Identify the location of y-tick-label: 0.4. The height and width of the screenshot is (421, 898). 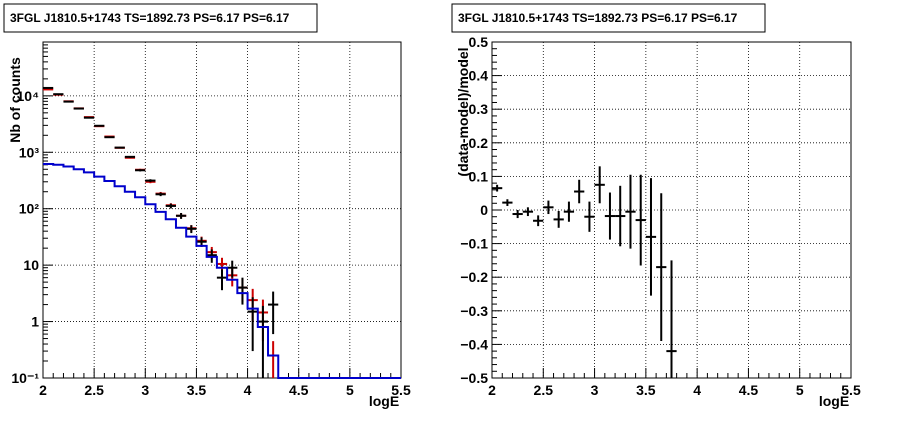
(479, 76).